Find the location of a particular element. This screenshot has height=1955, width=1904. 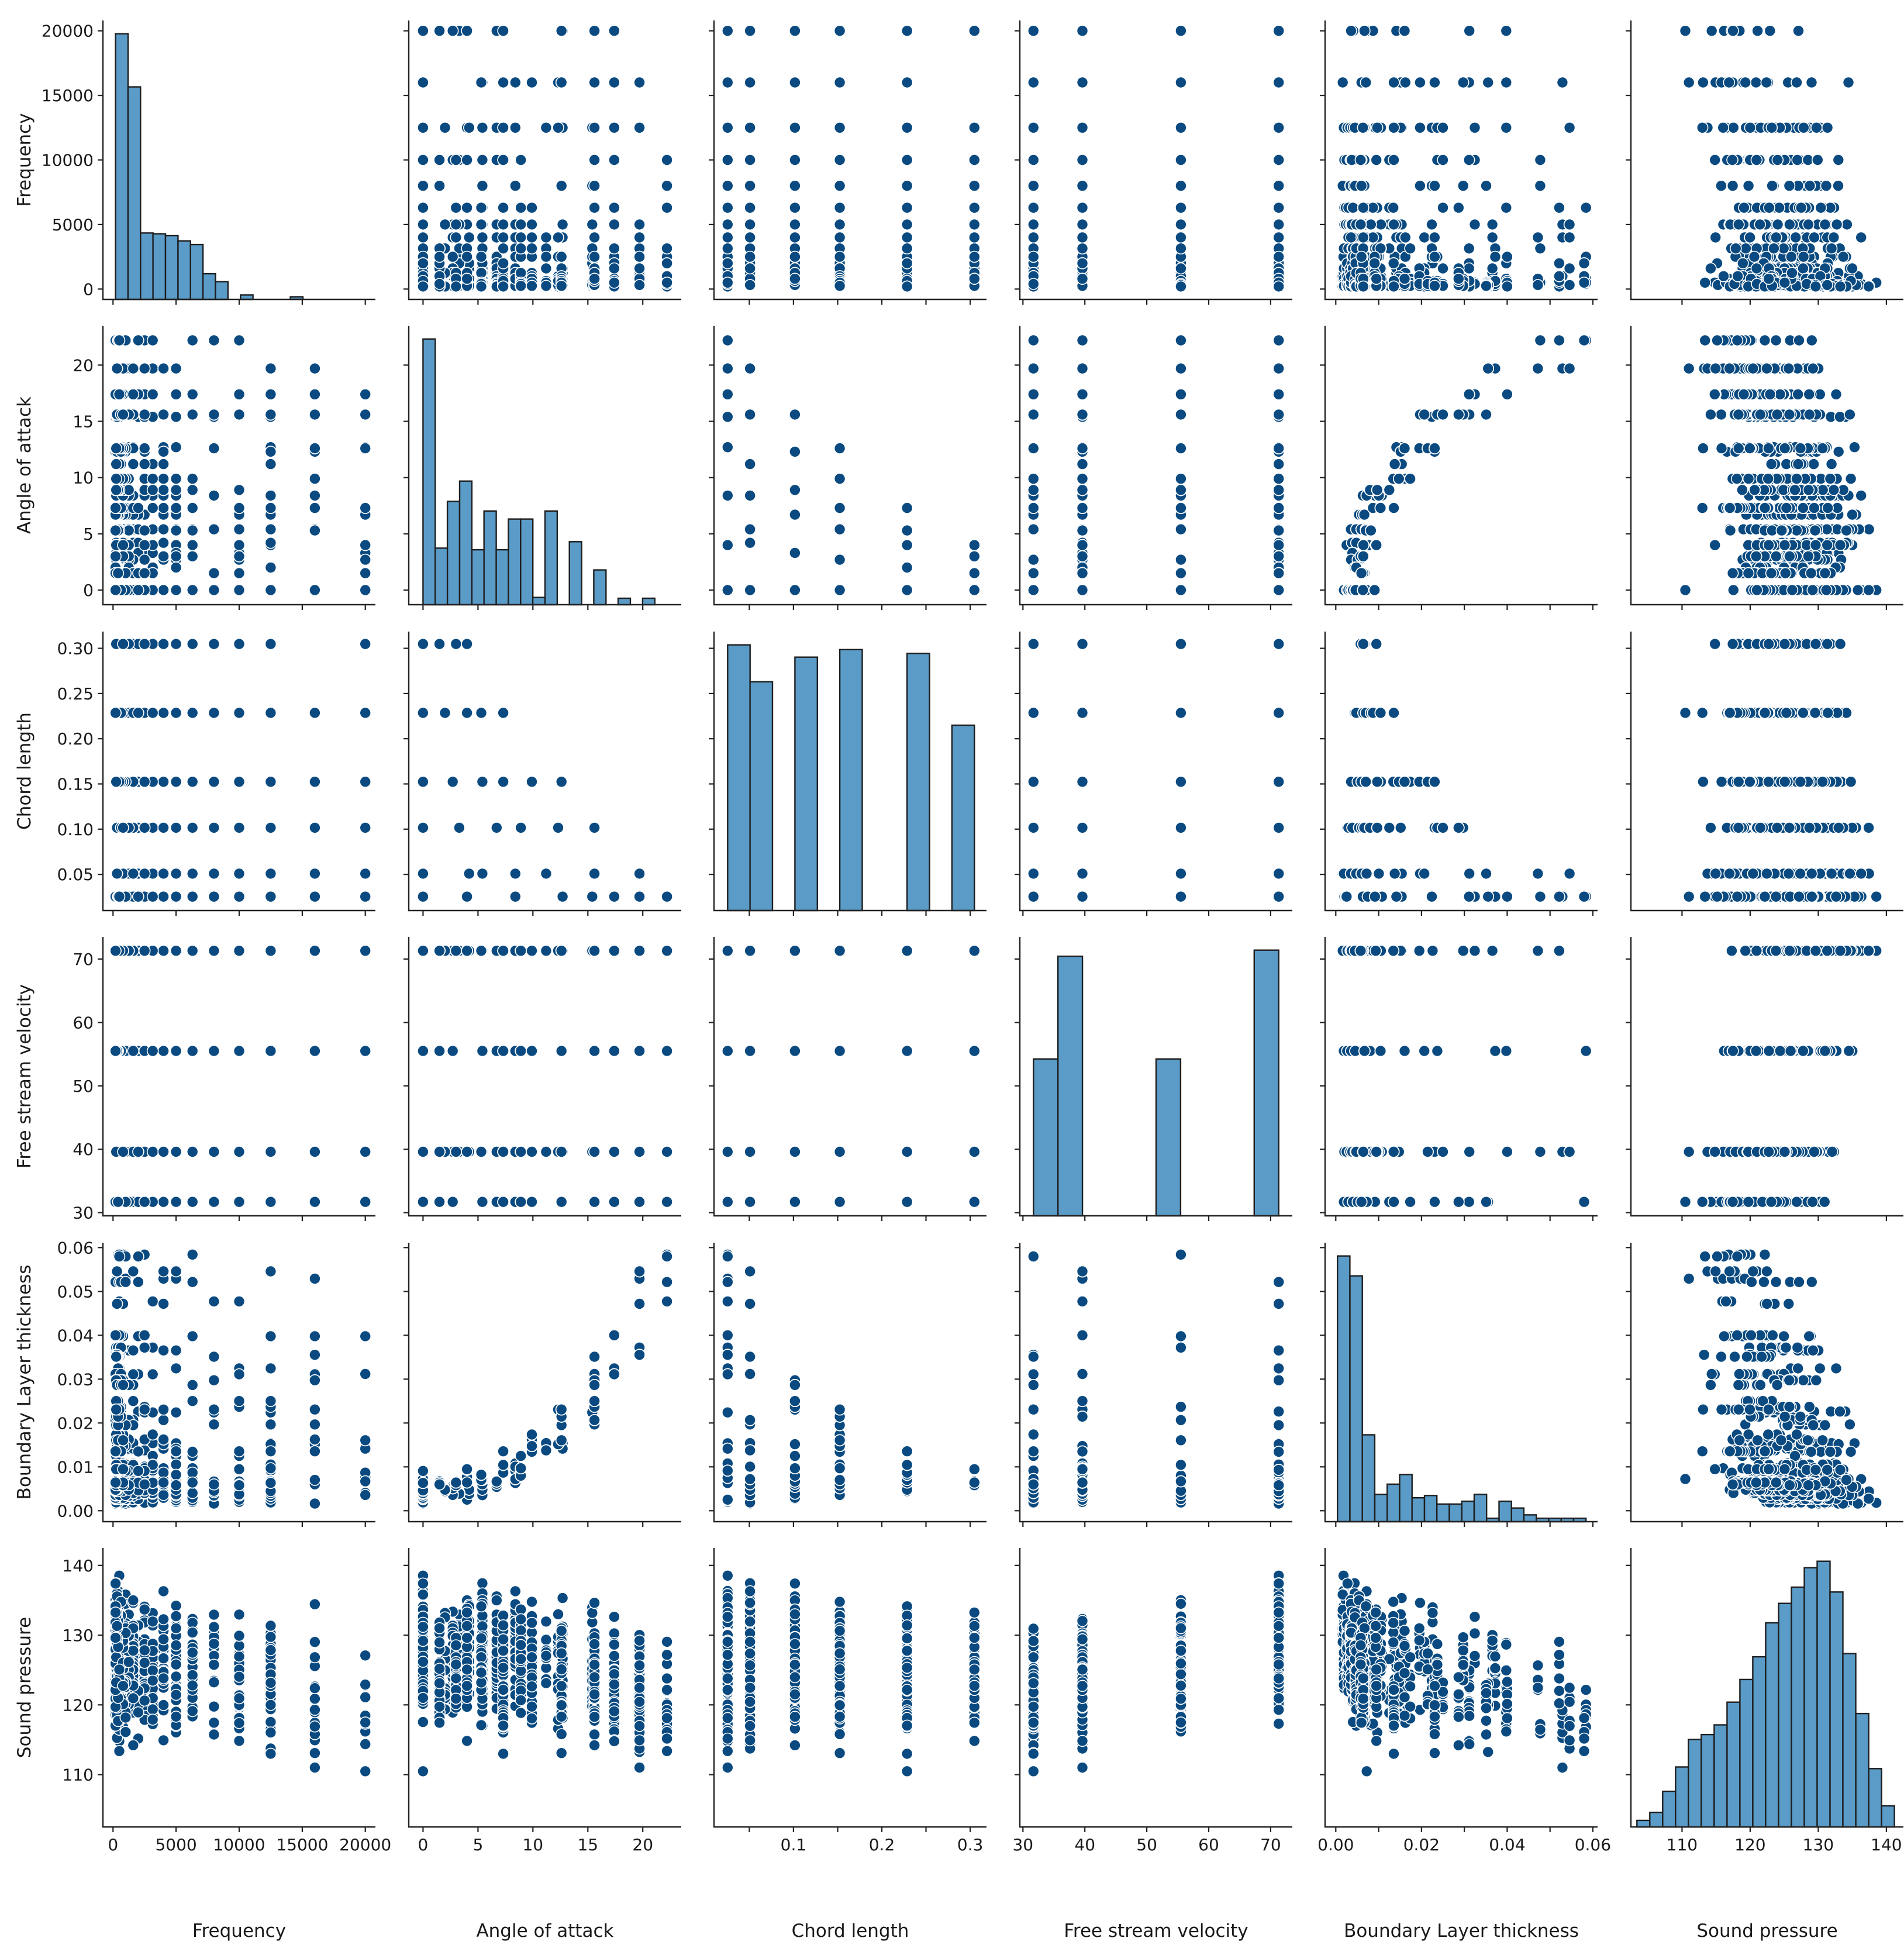

panel-frequency-vs-angle-of-attack is located at coordinates (542, 162).